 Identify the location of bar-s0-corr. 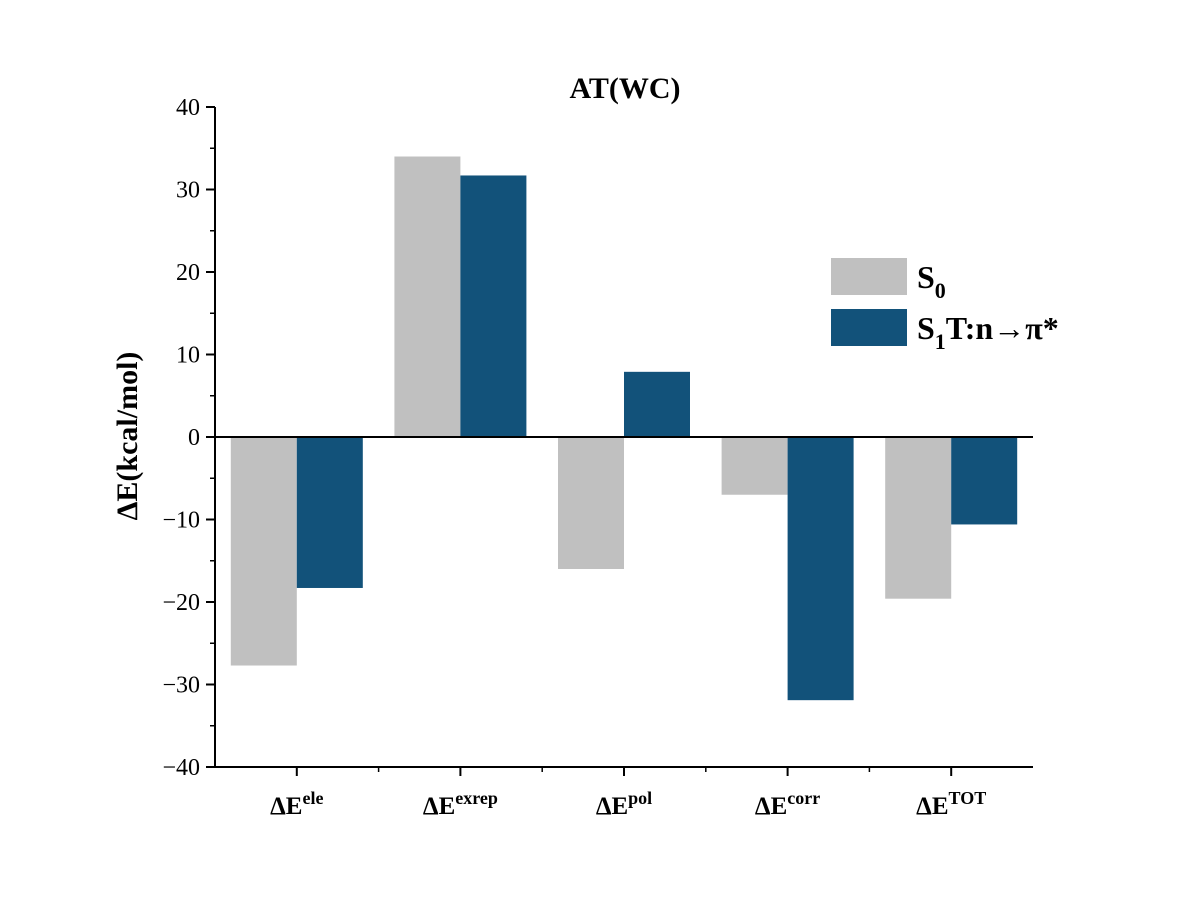
(754, 466).